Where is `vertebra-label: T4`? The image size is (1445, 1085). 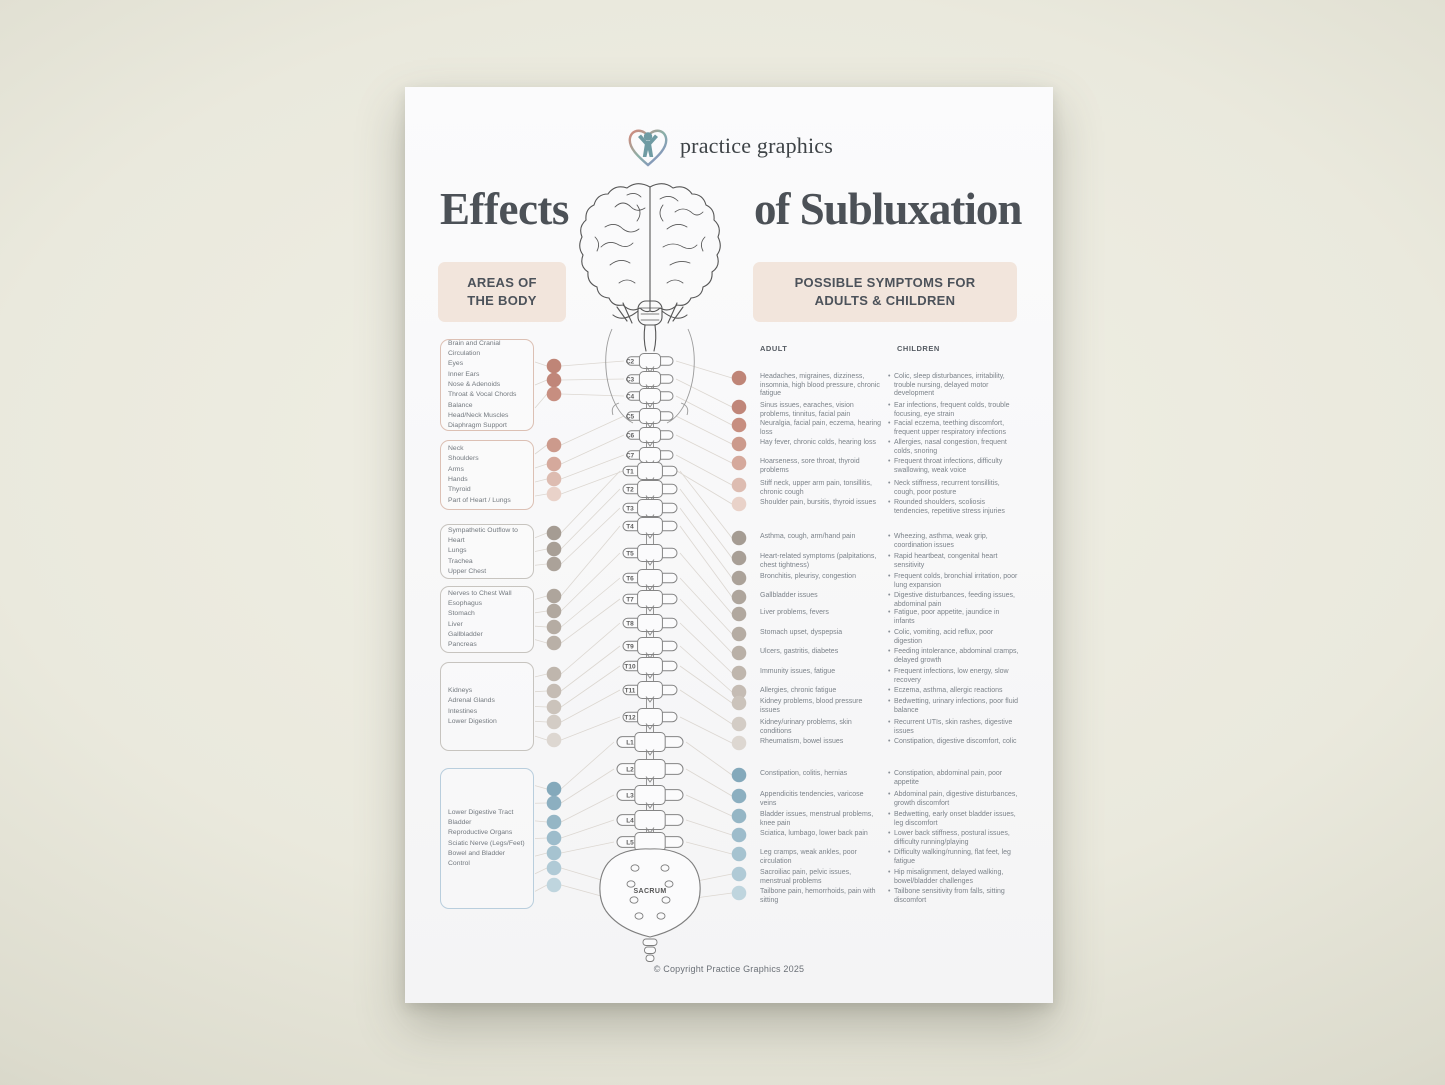 vertebra-label: T4 is located at coordinates (630, 526).